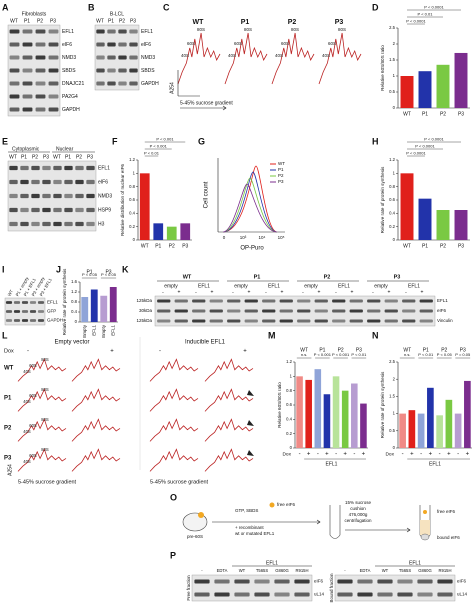 This screenshot has width=476, height=611. What do you see at coordinates (71, 343) in the screenshot?
I see `column-title: Empty vector` at bounding box center [71, 343].